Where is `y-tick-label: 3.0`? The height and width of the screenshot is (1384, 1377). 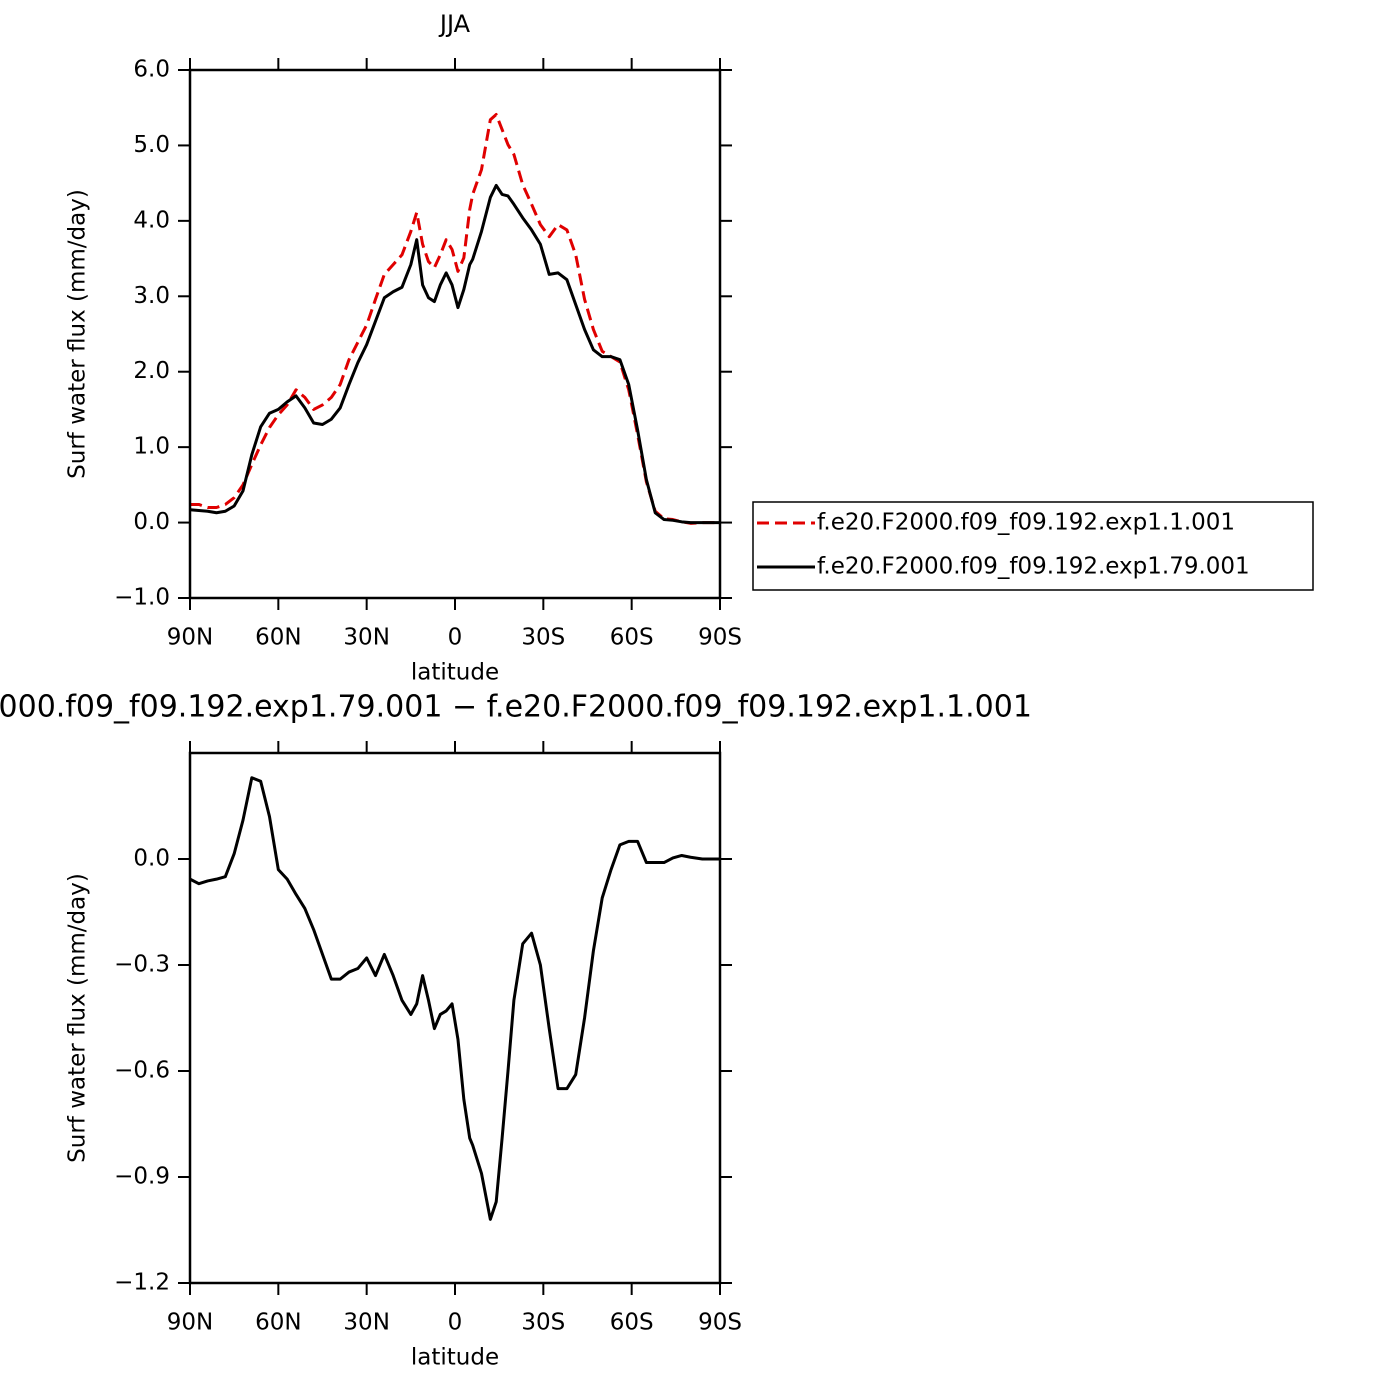
y-tick-label: 3.0 is located at coordinates (151, 296).